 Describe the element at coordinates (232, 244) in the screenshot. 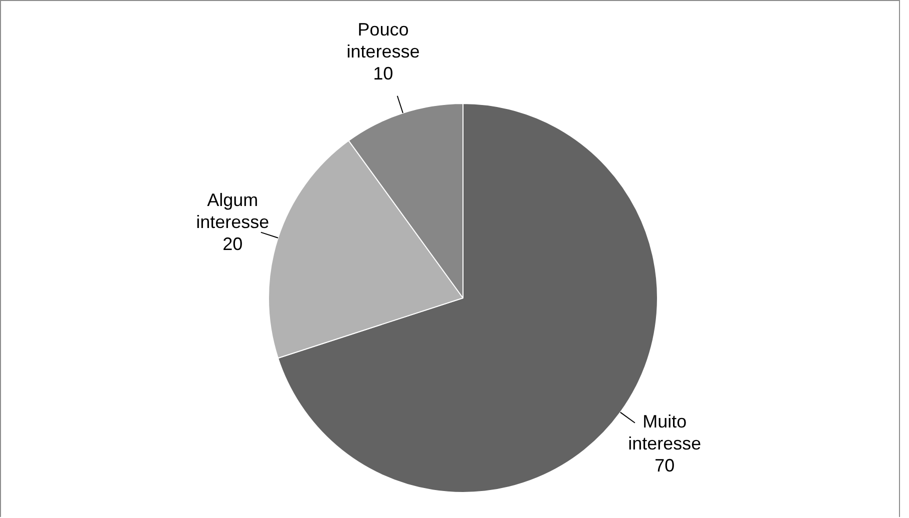

I see `data-label: 20` at that location.